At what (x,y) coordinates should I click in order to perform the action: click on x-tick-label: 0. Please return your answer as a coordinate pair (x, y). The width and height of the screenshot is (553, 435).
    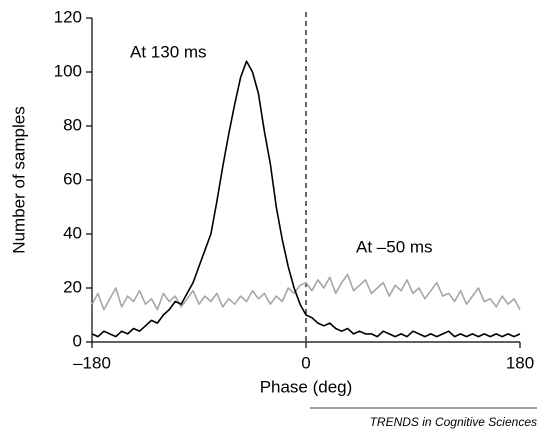
    Looking at the image, I should click on (305, 362).